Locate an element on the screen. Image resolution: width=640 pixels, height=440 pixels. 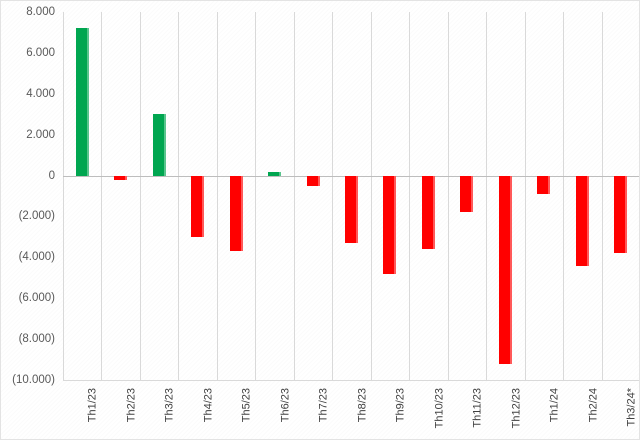
plot-bottom-border is located at coordinates (351, 380).